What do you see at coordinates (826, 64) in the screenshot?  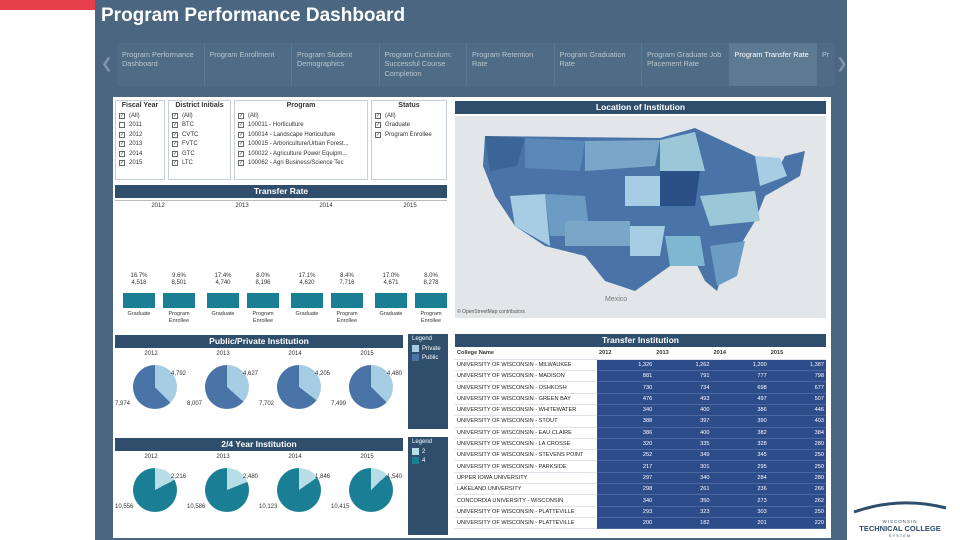 I see `tab-overflow: Pr` at bounding box center [826, 64].